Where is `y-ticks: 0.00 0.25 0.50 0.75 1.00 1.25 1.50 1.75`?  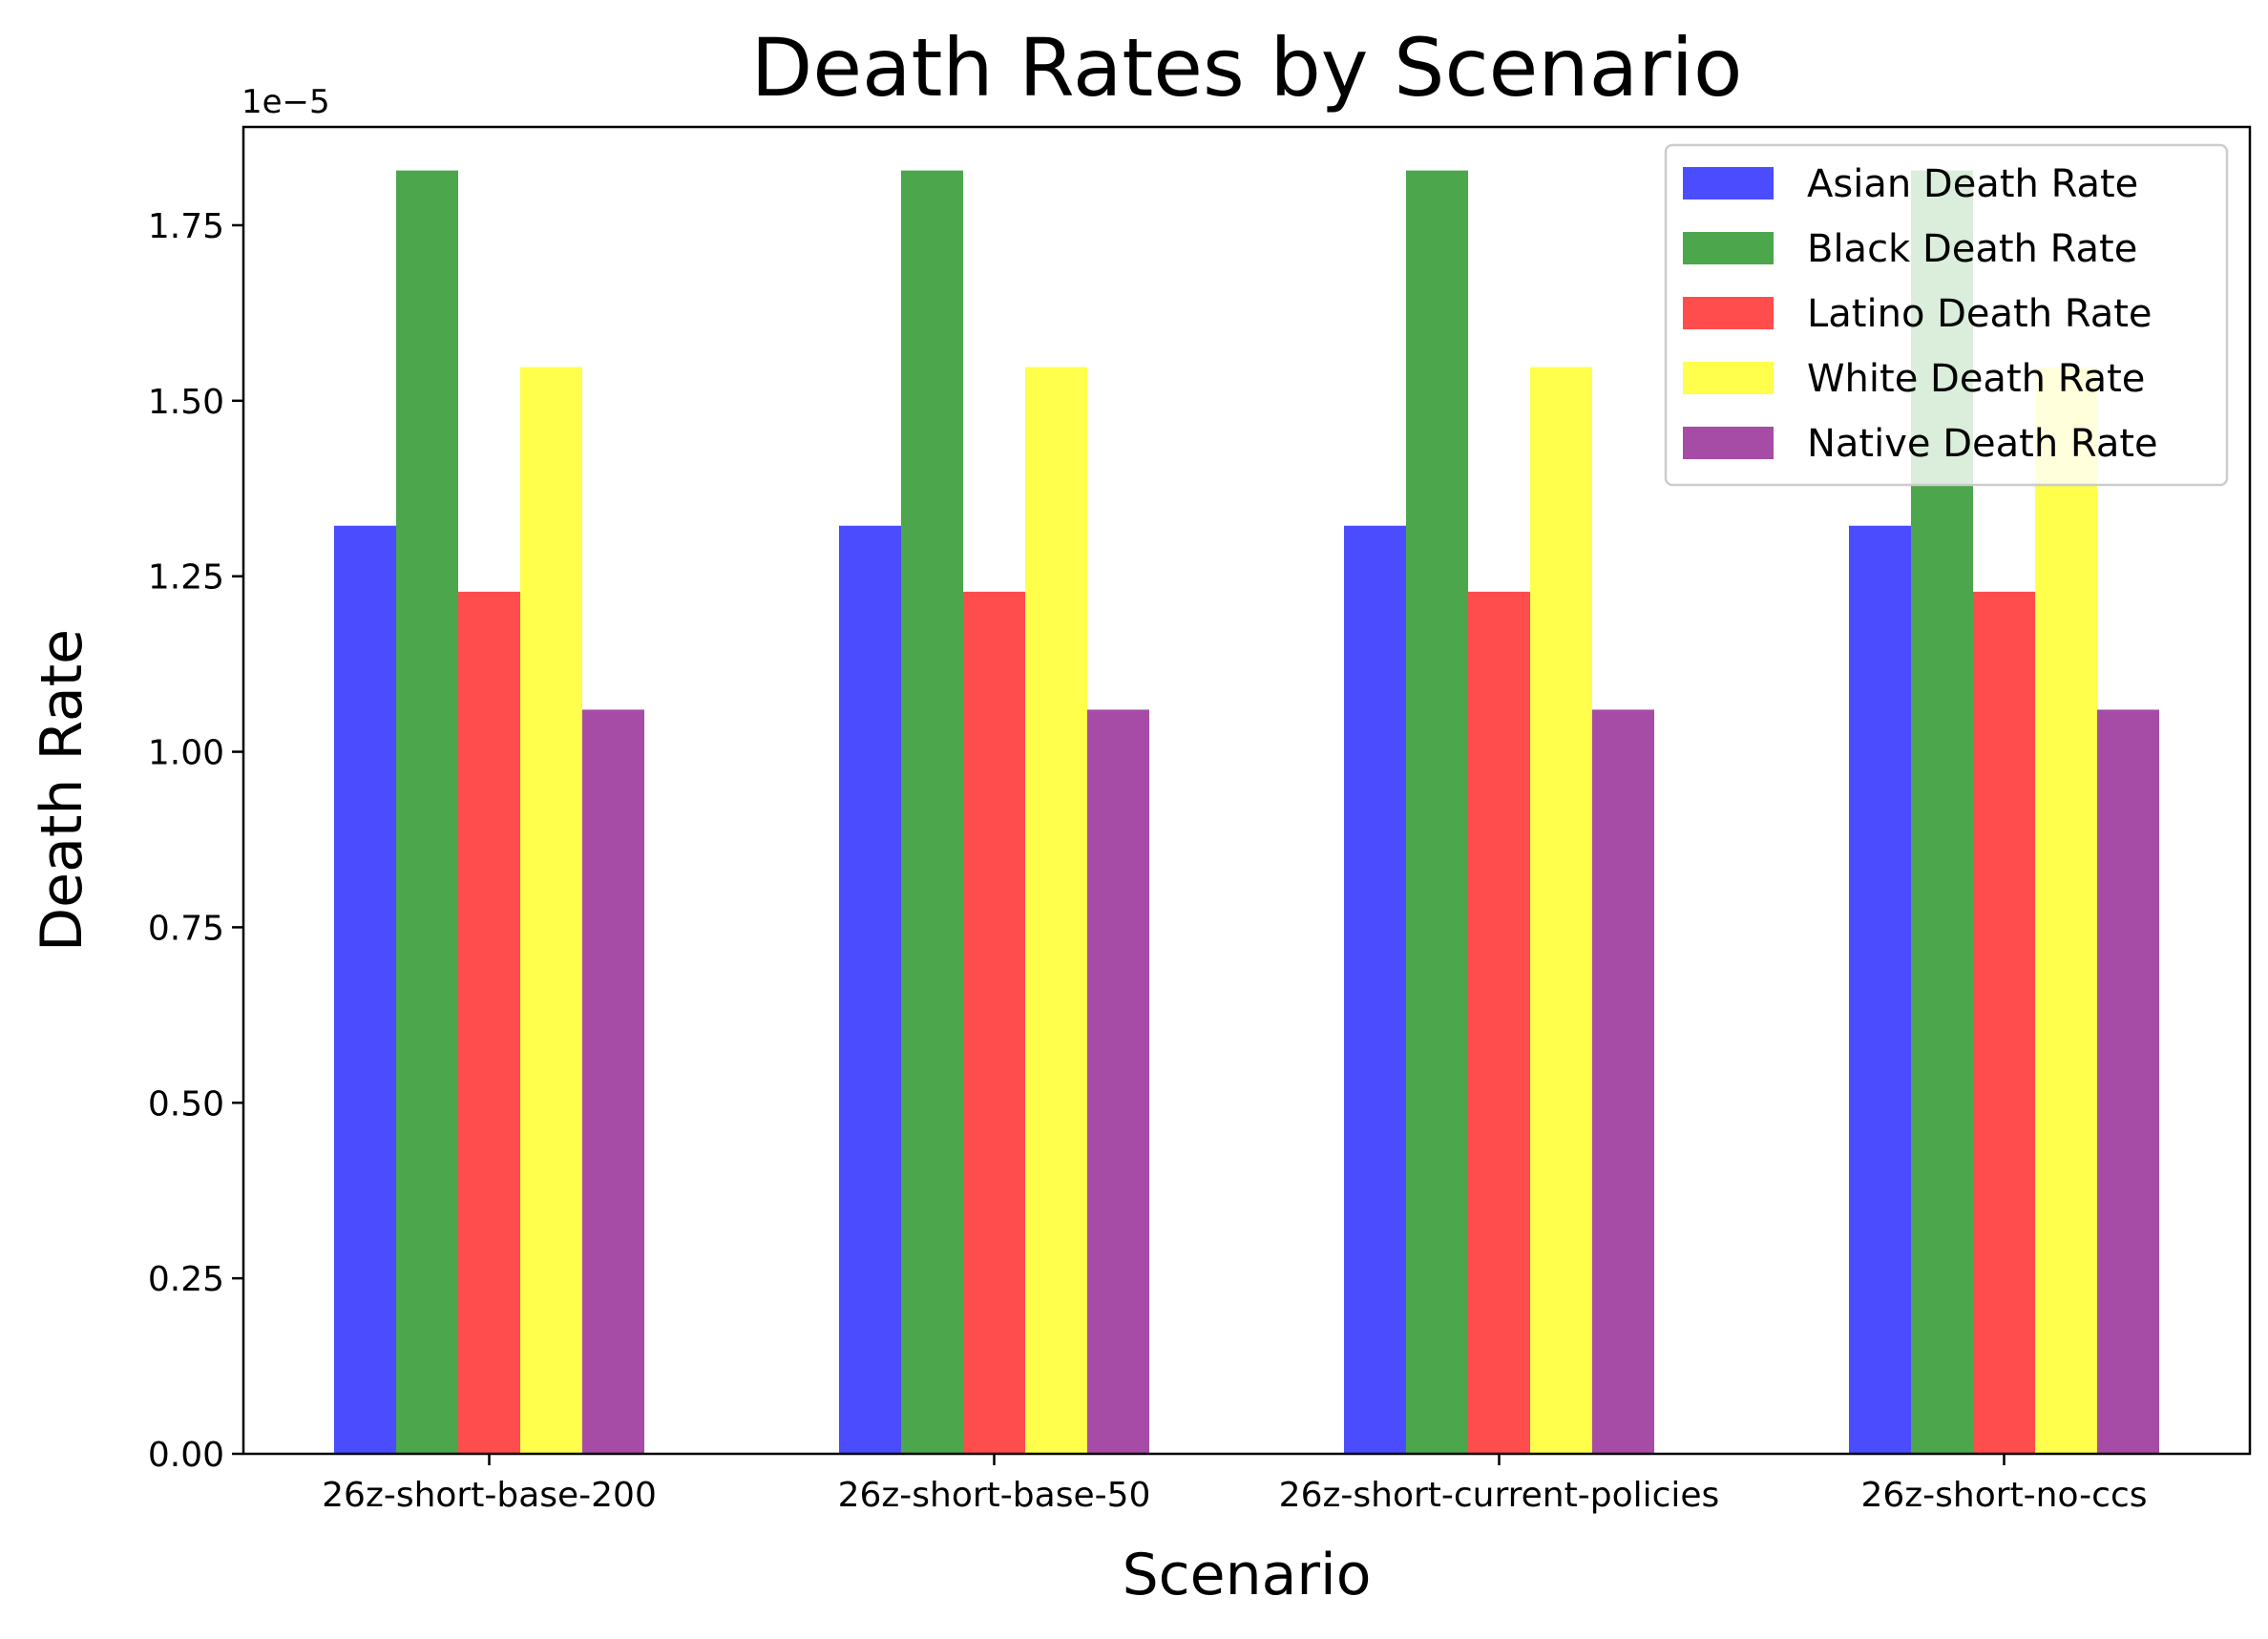 y-ticks: 0.00 0.25 0.50 0.75 1.00 1.25 1.50 1.75 is located at coordinates (196, 841).